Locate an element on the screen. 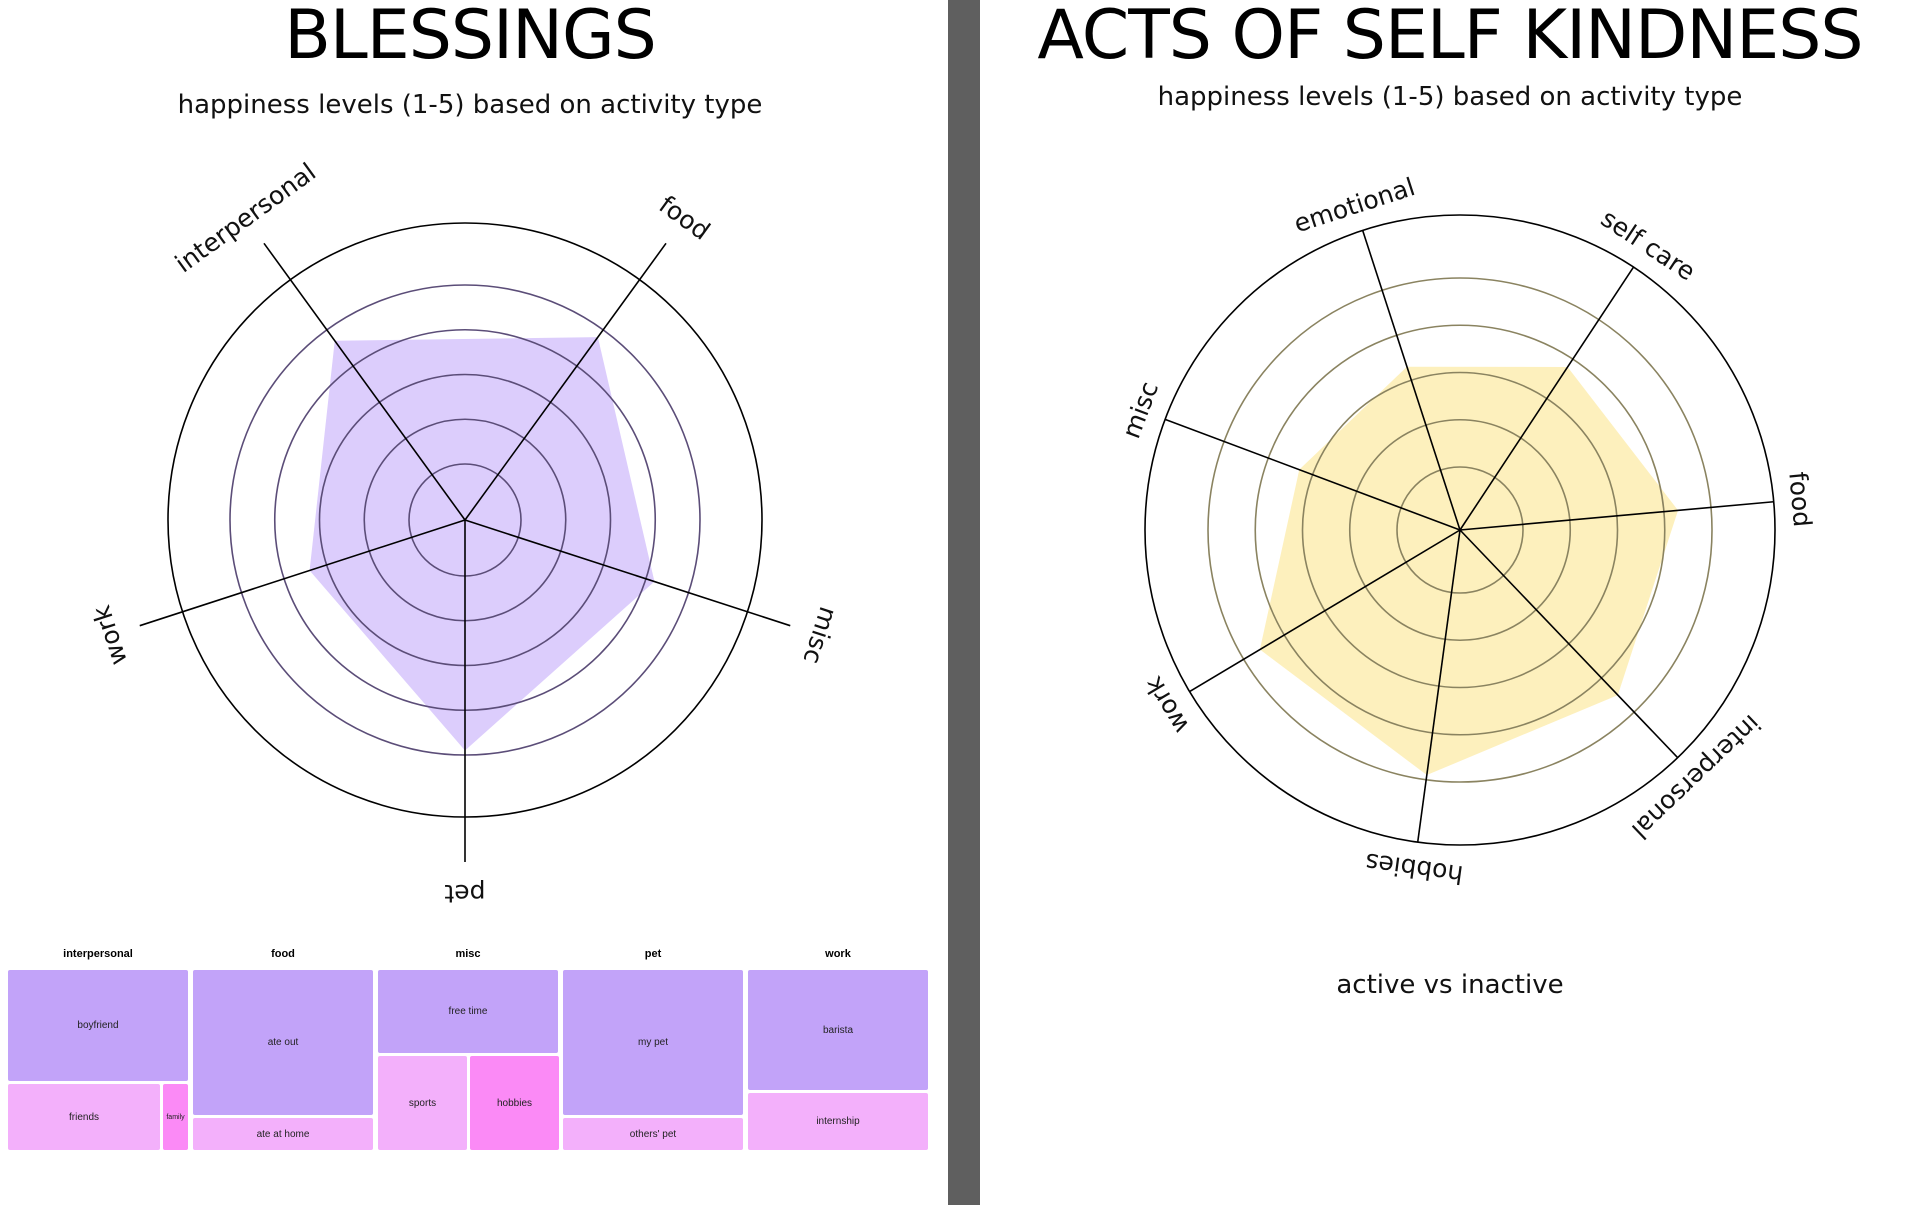  treemap-group-food: food ate out ate at home is located at coordinates (283, 1049).